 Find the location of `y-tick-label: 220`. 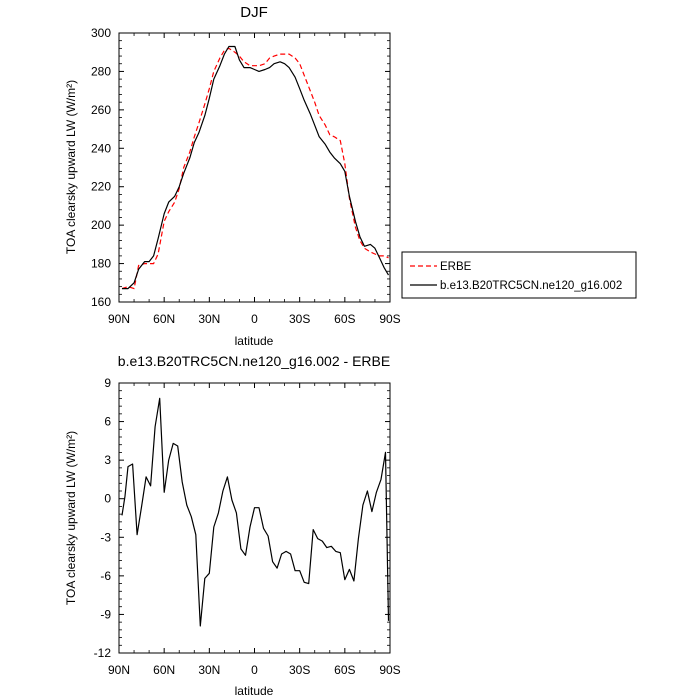

y-tick-label: 220 is located at coordinates (101, 187).